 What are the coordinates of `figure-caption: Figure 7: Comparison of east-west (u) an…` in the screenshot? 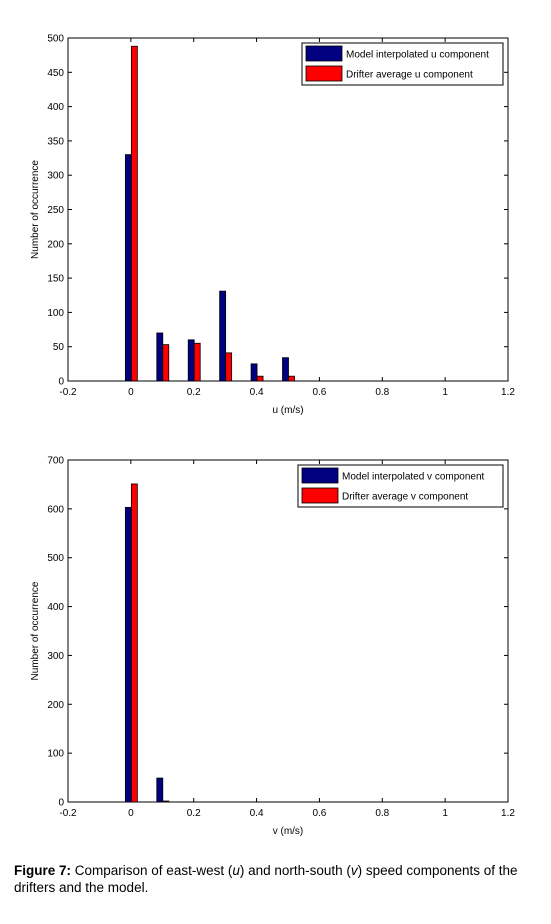 It's located at (279, 879).